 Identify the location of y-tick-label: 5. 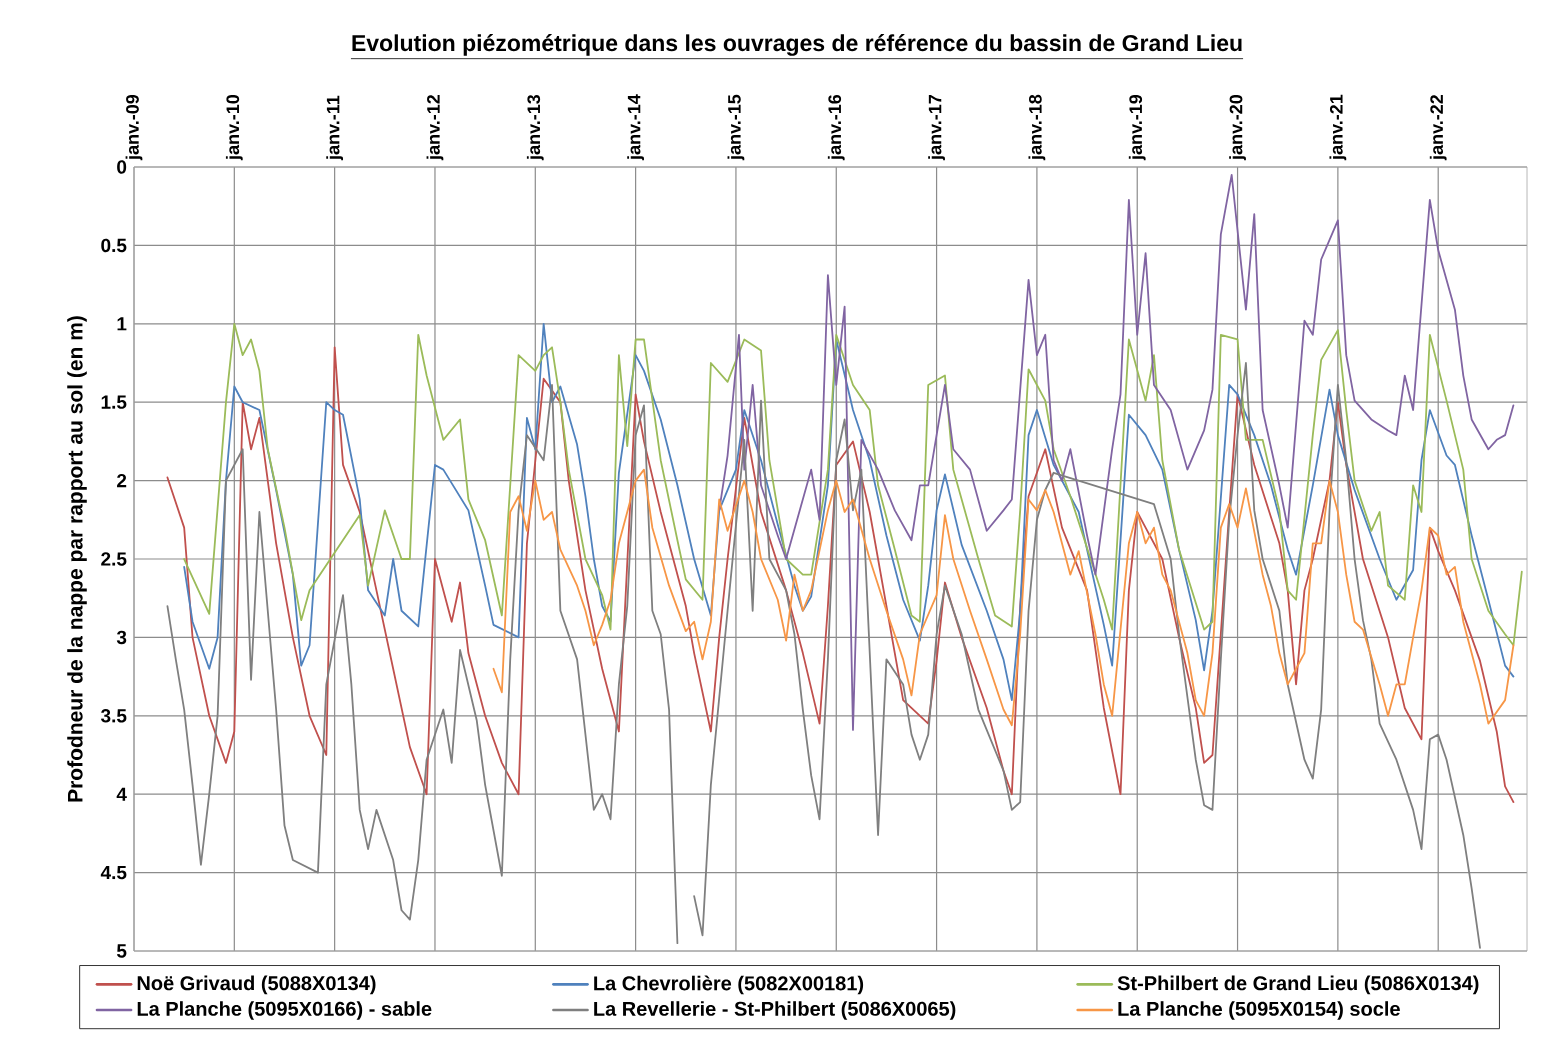
(121, 951).